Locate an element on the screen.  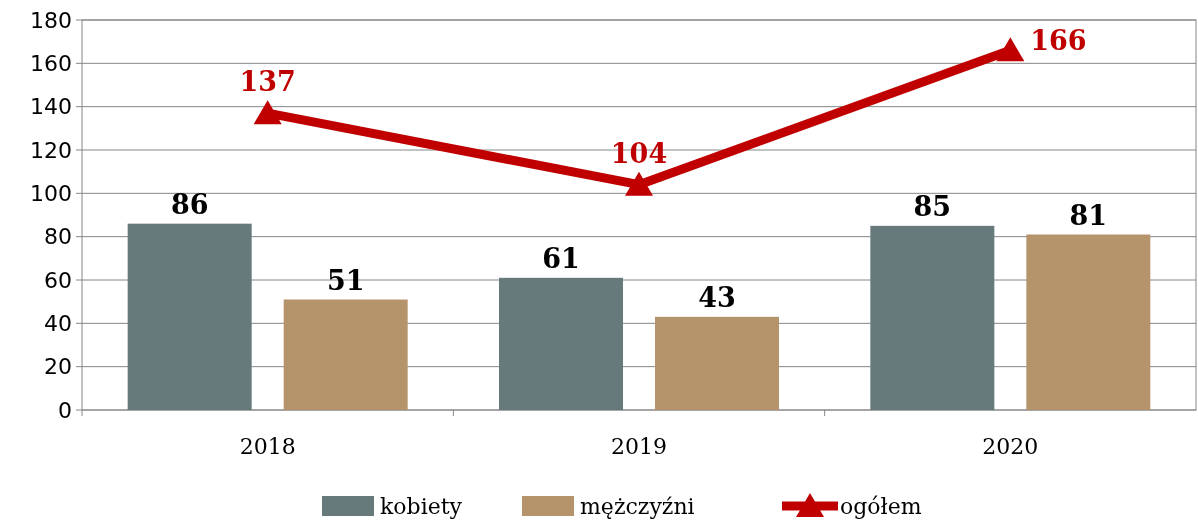
data-label: 51 is located at coordinates (345, 280).